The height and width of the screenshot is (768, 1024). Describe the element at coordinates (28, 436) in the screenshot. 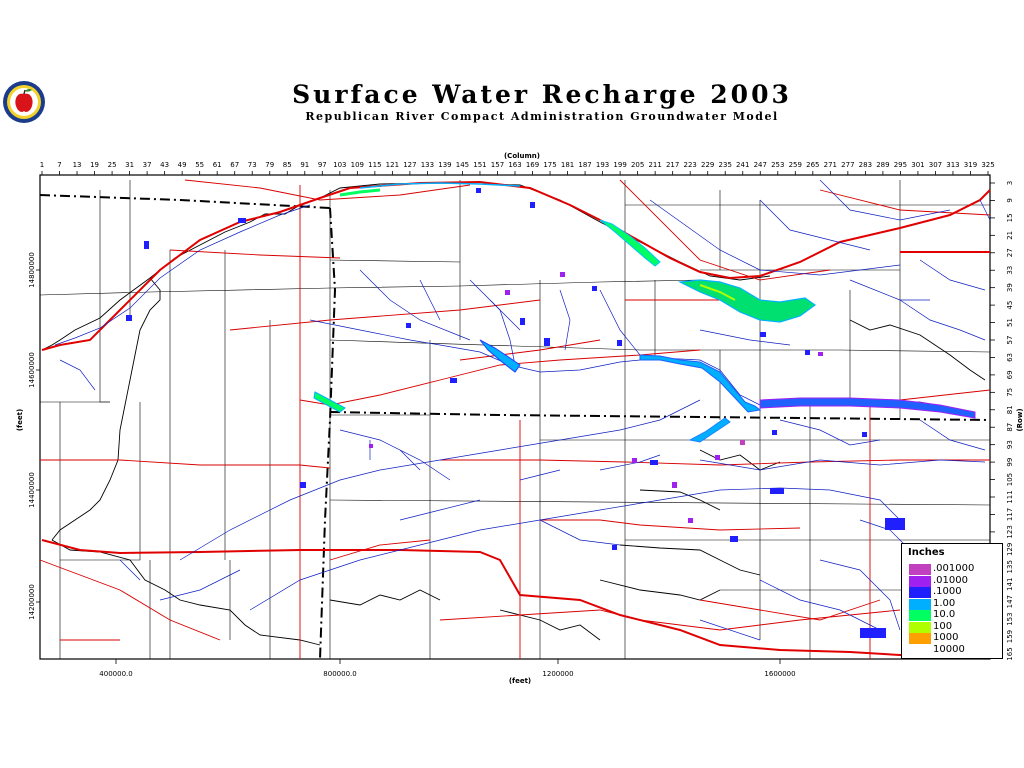

I see `y-feet-axis: (feet) 14800000 14600000 14400000 14200000` at that location.